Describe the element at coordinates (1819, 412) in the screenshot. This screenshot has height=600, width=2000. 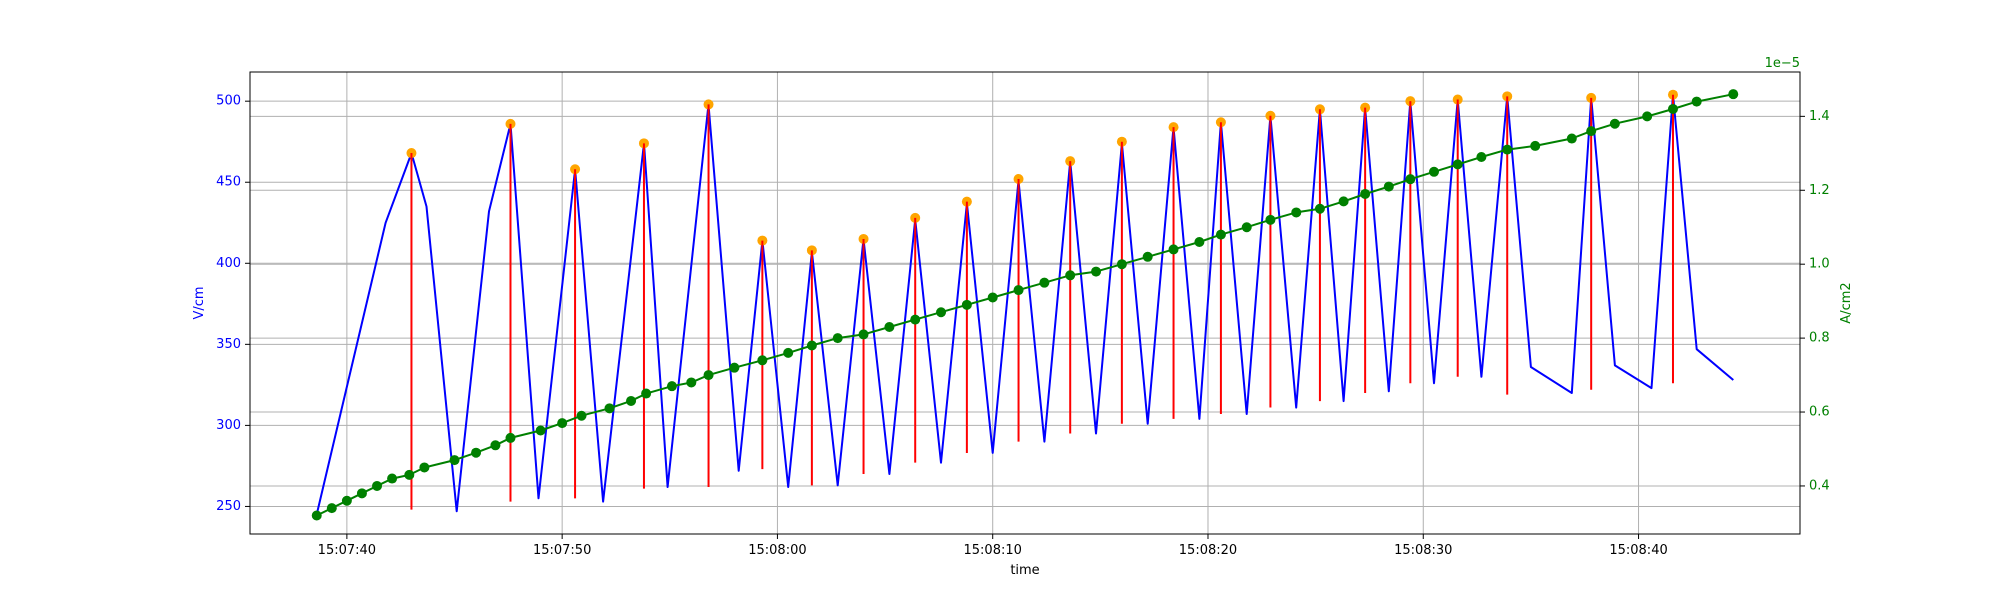
I see `y-right-tick-label: 0.6` at that location.